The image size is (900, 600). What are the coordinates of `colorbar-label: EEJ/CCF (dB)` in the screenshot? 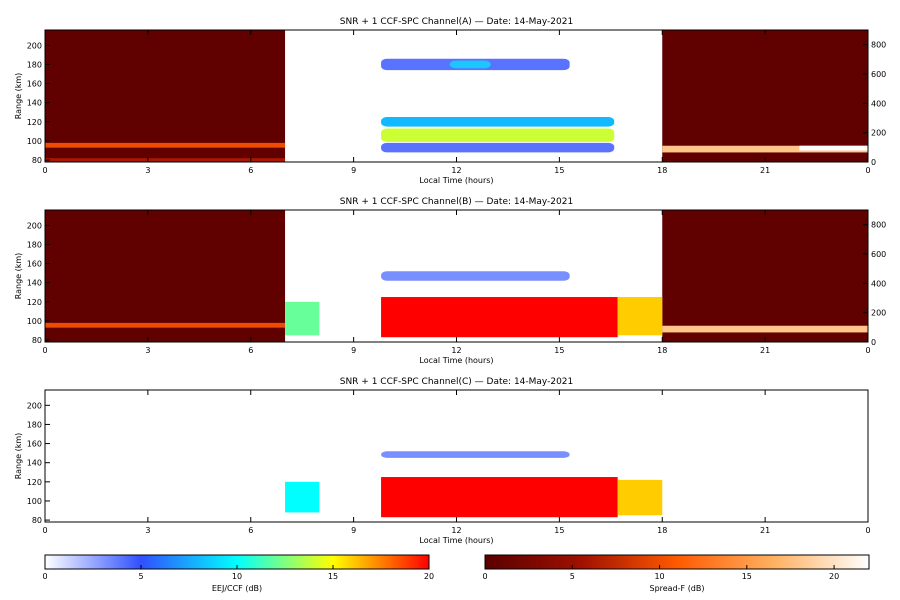 It's located at (237, 588).